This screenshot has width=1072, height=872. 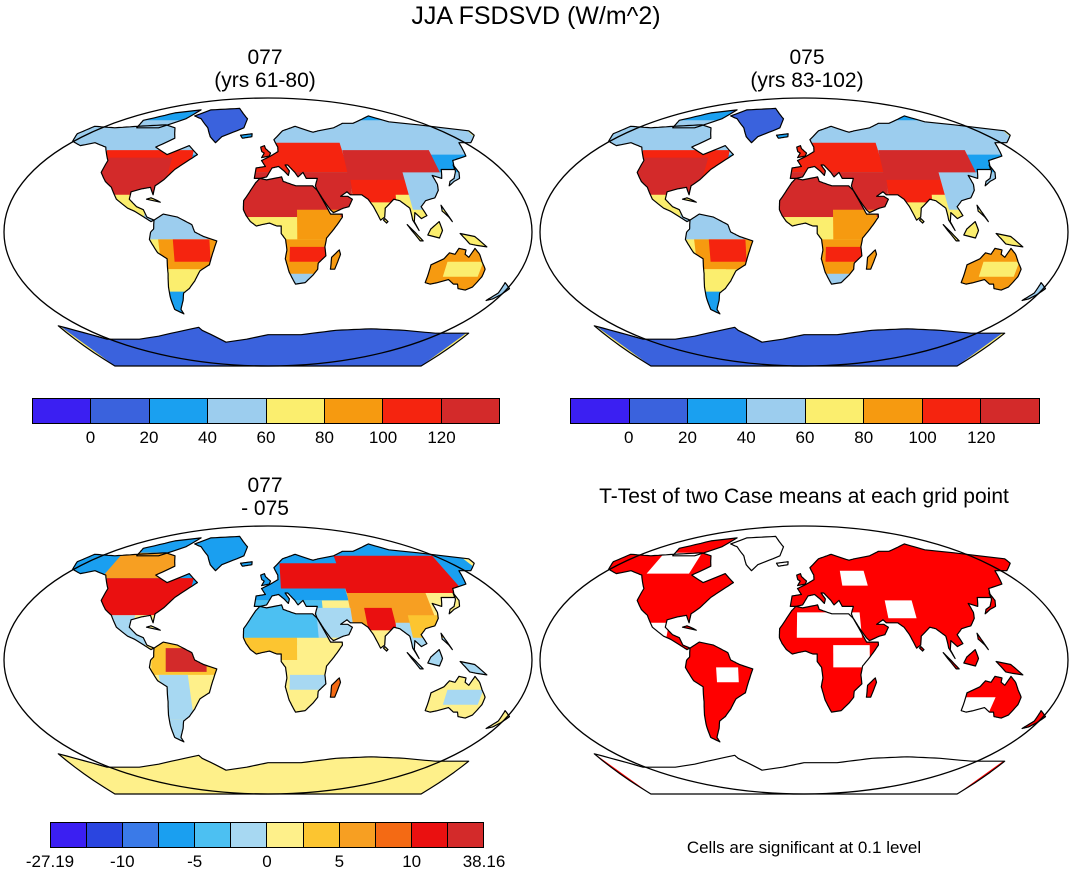 What do you see at coordinates (265, 508) in the screenshot?
I see `panel-3-title-line2: - 075` at bounding box center [265, 508].